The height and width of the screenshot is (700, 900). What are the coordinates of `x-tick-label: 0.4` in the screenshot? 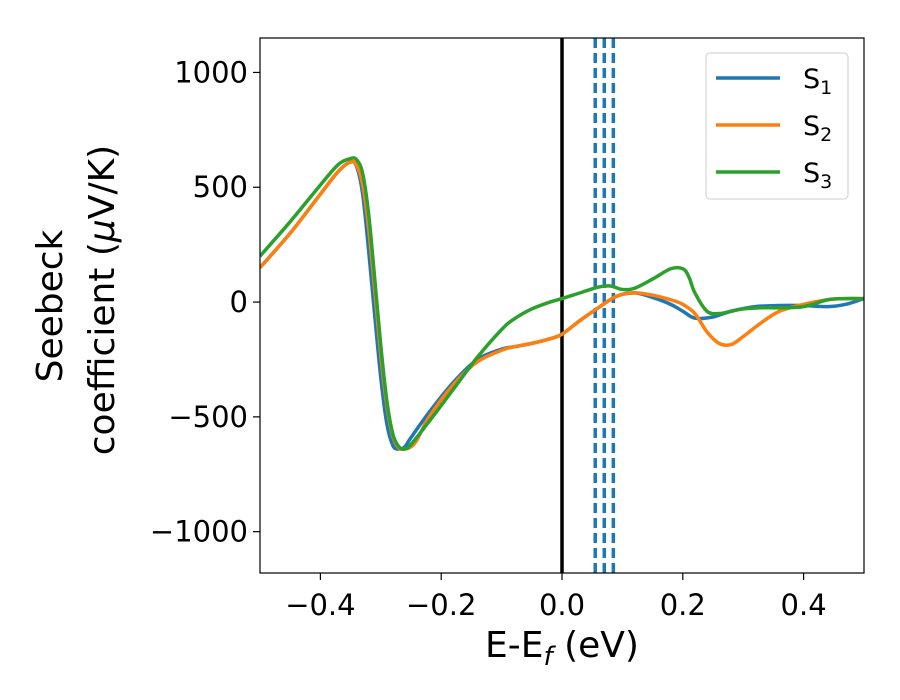 It's located at (804, 605).